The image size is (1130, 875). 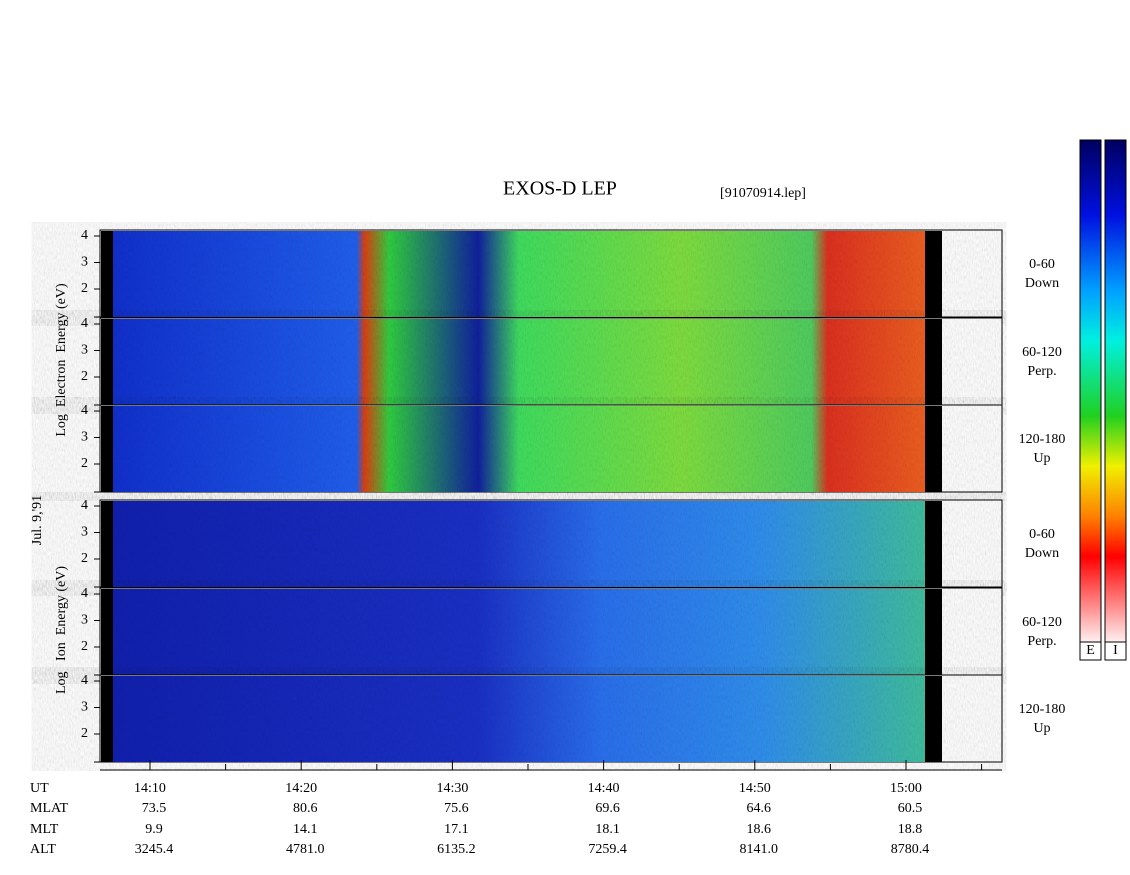 I want to click on cell: 14:50, so click(x=755, y=788).